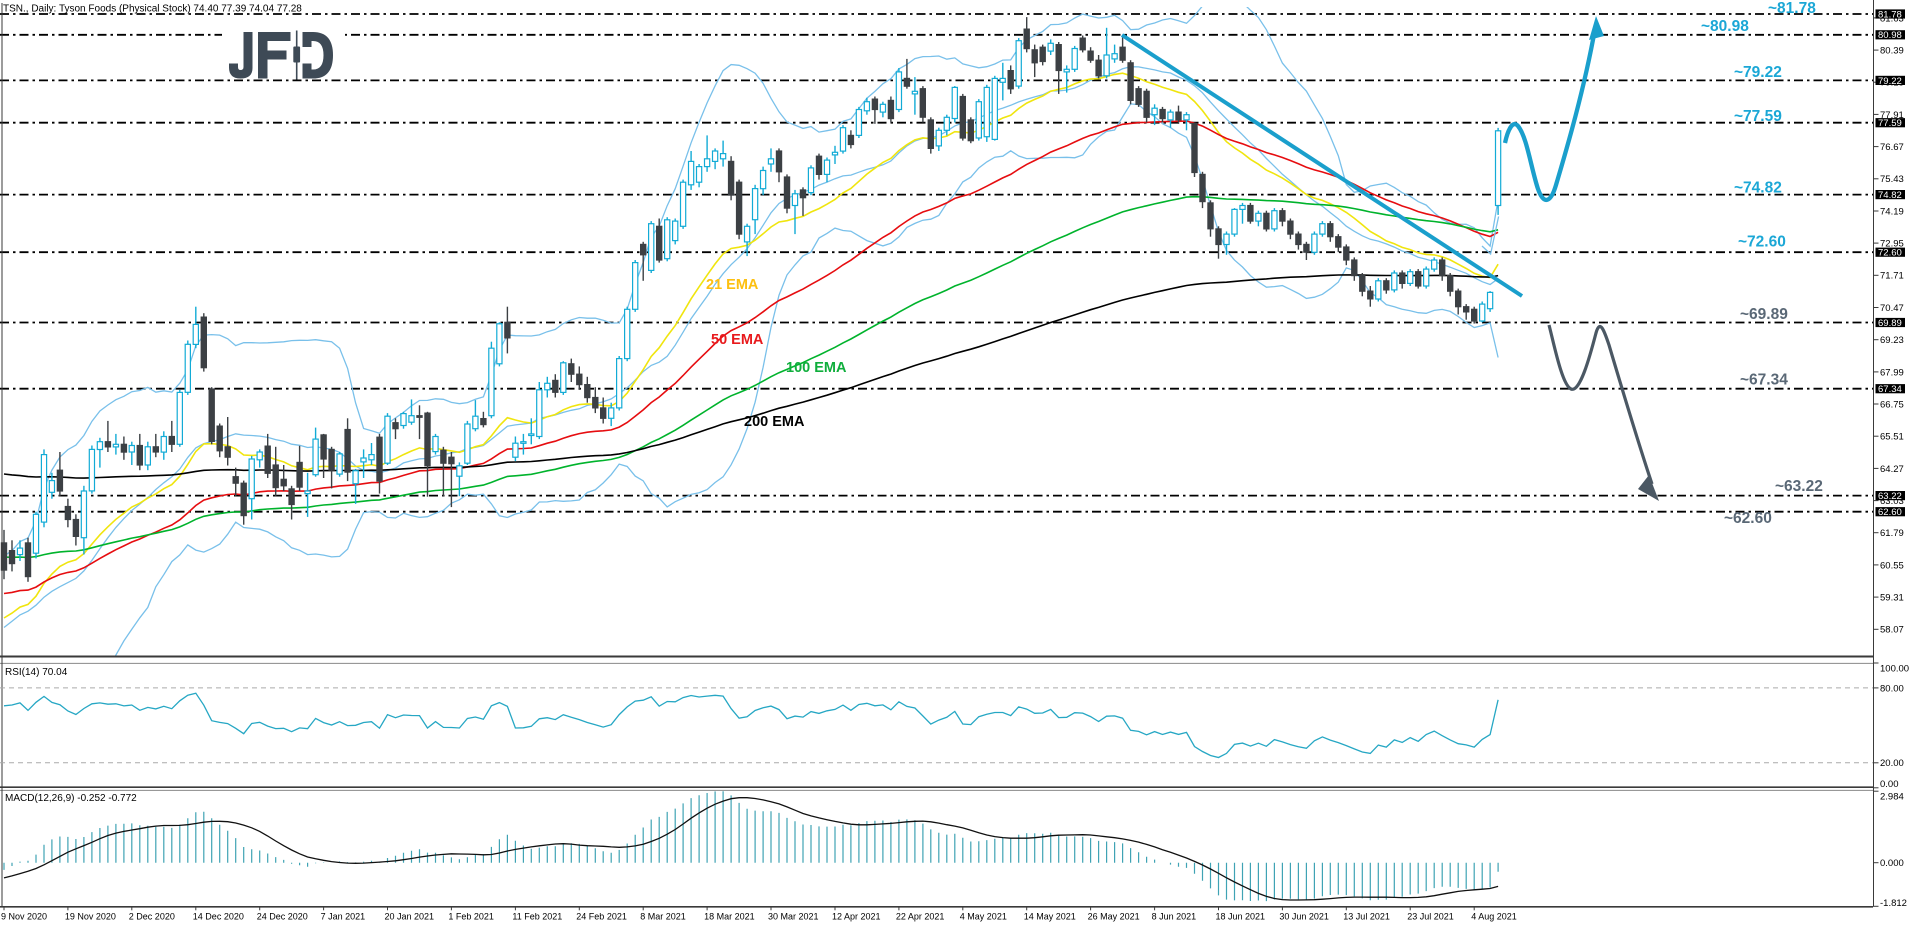 The width and height of the screenshot is (1916, 933). What do you see at coordinates (983, 917) in the screenshot?
I see `svg-text: 4 May 2021` at bounding box center [983, 917].